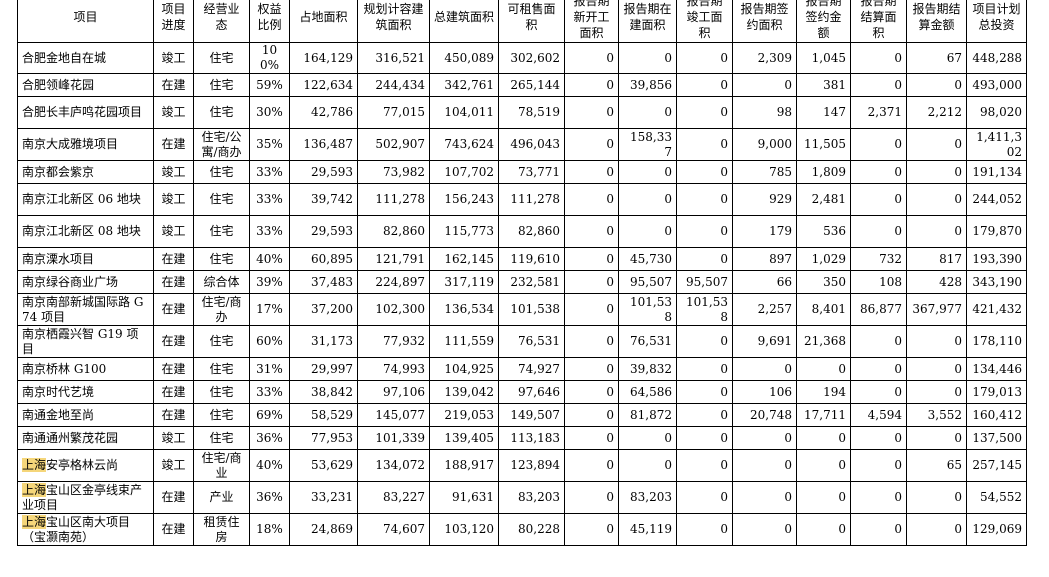  I want to click on leasable-area-cell: 76,531, so click(531, 341).